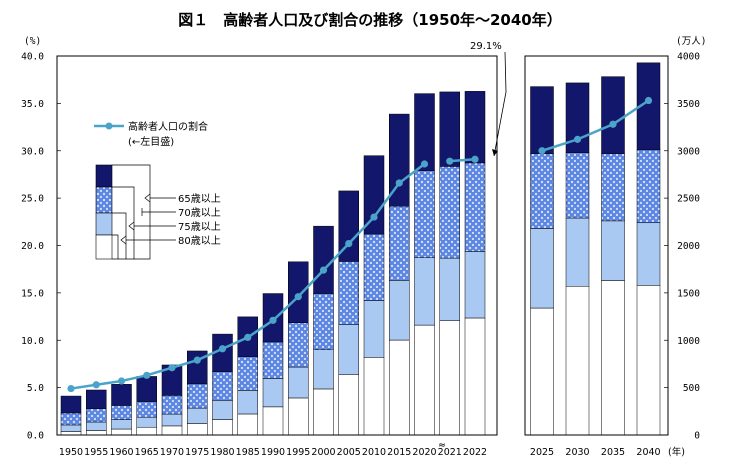  Describe the element at coordinates (691, 388) in the screenshot. I see `right-tick-label: 500` at that location.